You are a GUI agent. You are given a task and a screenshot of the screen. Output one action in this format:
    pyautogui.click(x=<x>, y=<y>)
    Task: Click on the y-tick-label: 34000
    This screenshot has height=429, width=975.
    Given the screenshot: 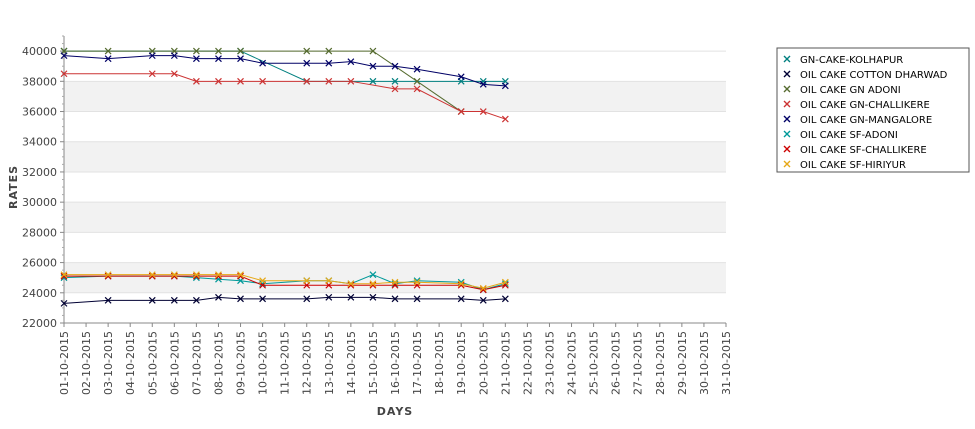 What is the action you would take?
    pyautogui.click(x=39, y=142)
    